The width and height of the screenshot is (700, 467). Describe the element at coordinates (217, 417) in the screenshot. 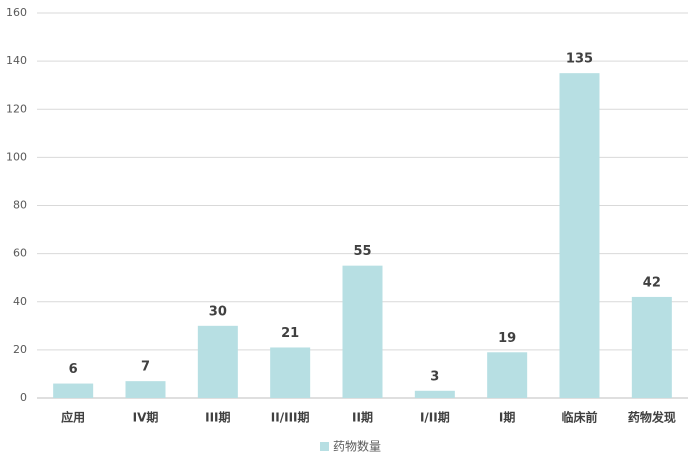

I see `x-tick-label: III期` at that location.